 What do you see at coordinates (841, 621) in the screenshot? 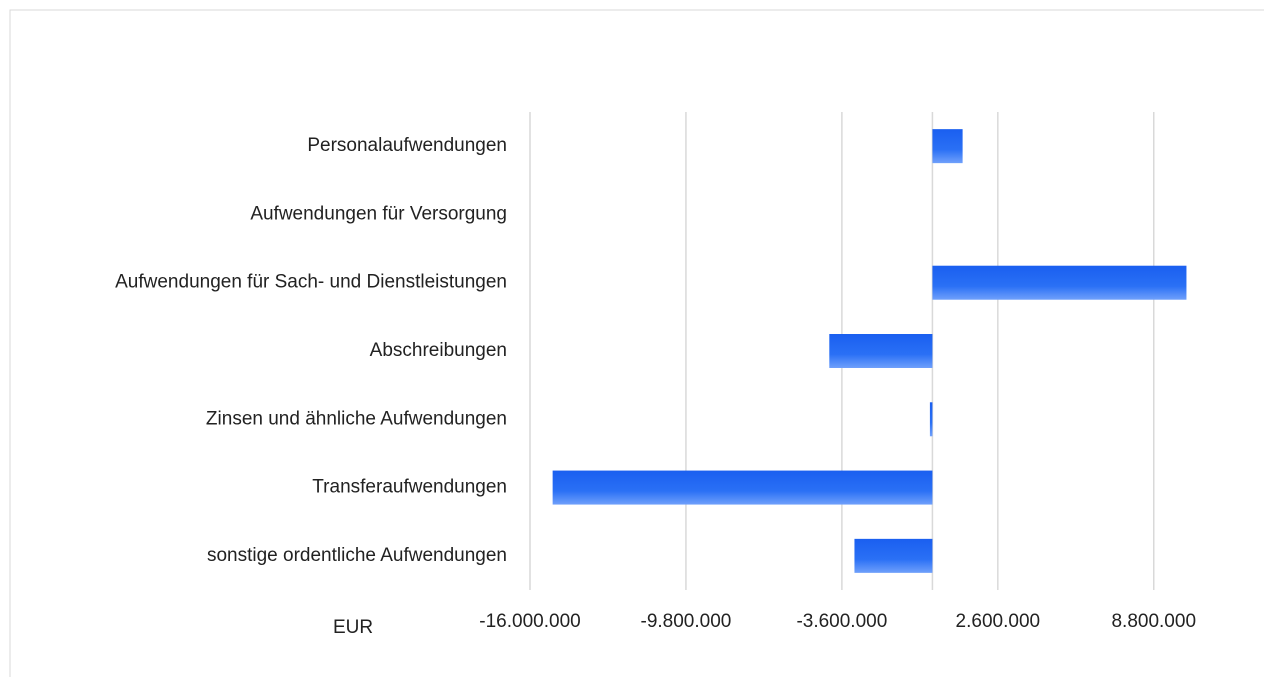
I see `x-tick-label: -3.600.000` at bounding box center [841, 621].